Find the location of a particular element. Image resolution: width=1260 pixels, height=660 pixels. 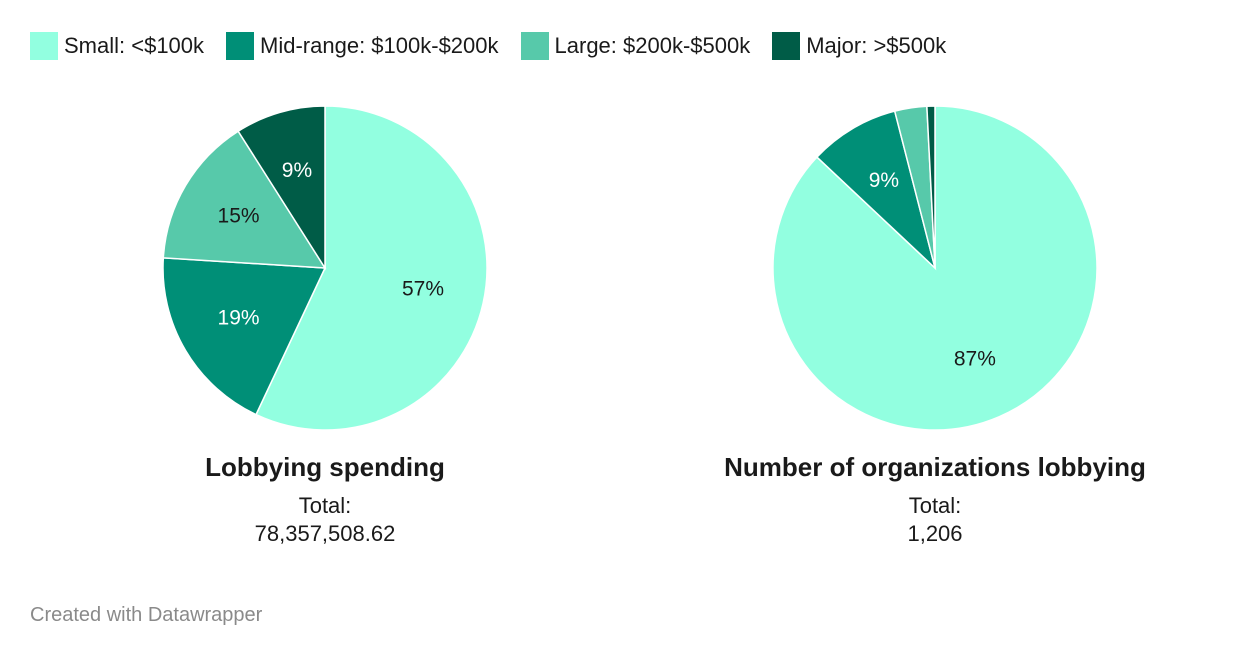

chart-title-spending: Lobbying spending is located at coordinates (325, 467).